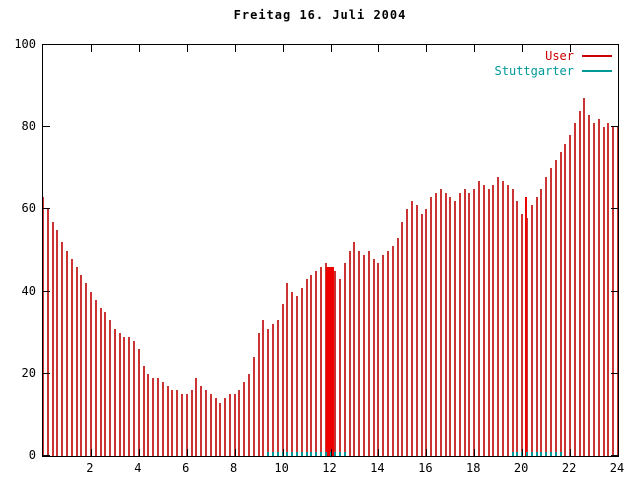  Describe the element at coordinates (320, 15) in the screenshot. I see `chart-title: Freitag 16. Juli 2004` at that location.